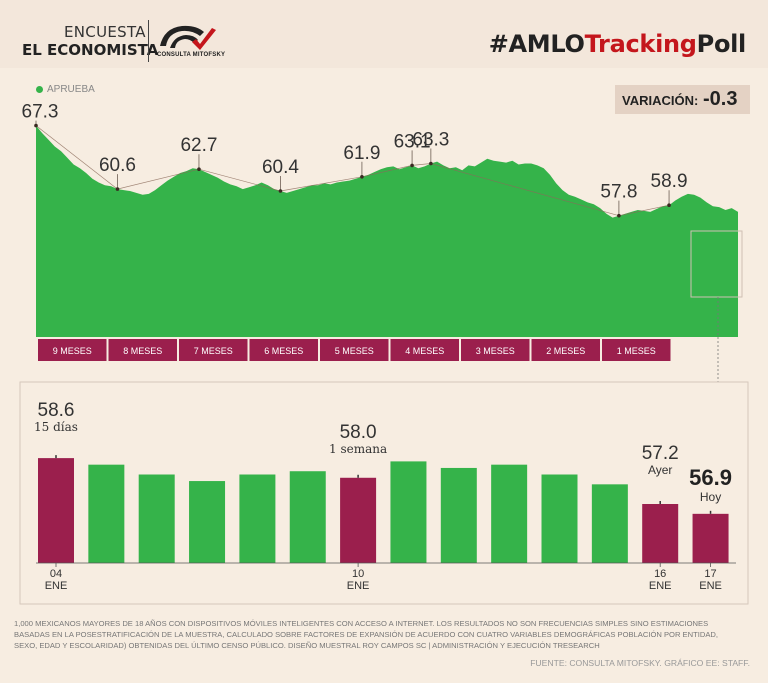 This screenshot has height=683, width=768. I want to click on logo-text: CONSULTA MITOFSKY, so click(191, 55).